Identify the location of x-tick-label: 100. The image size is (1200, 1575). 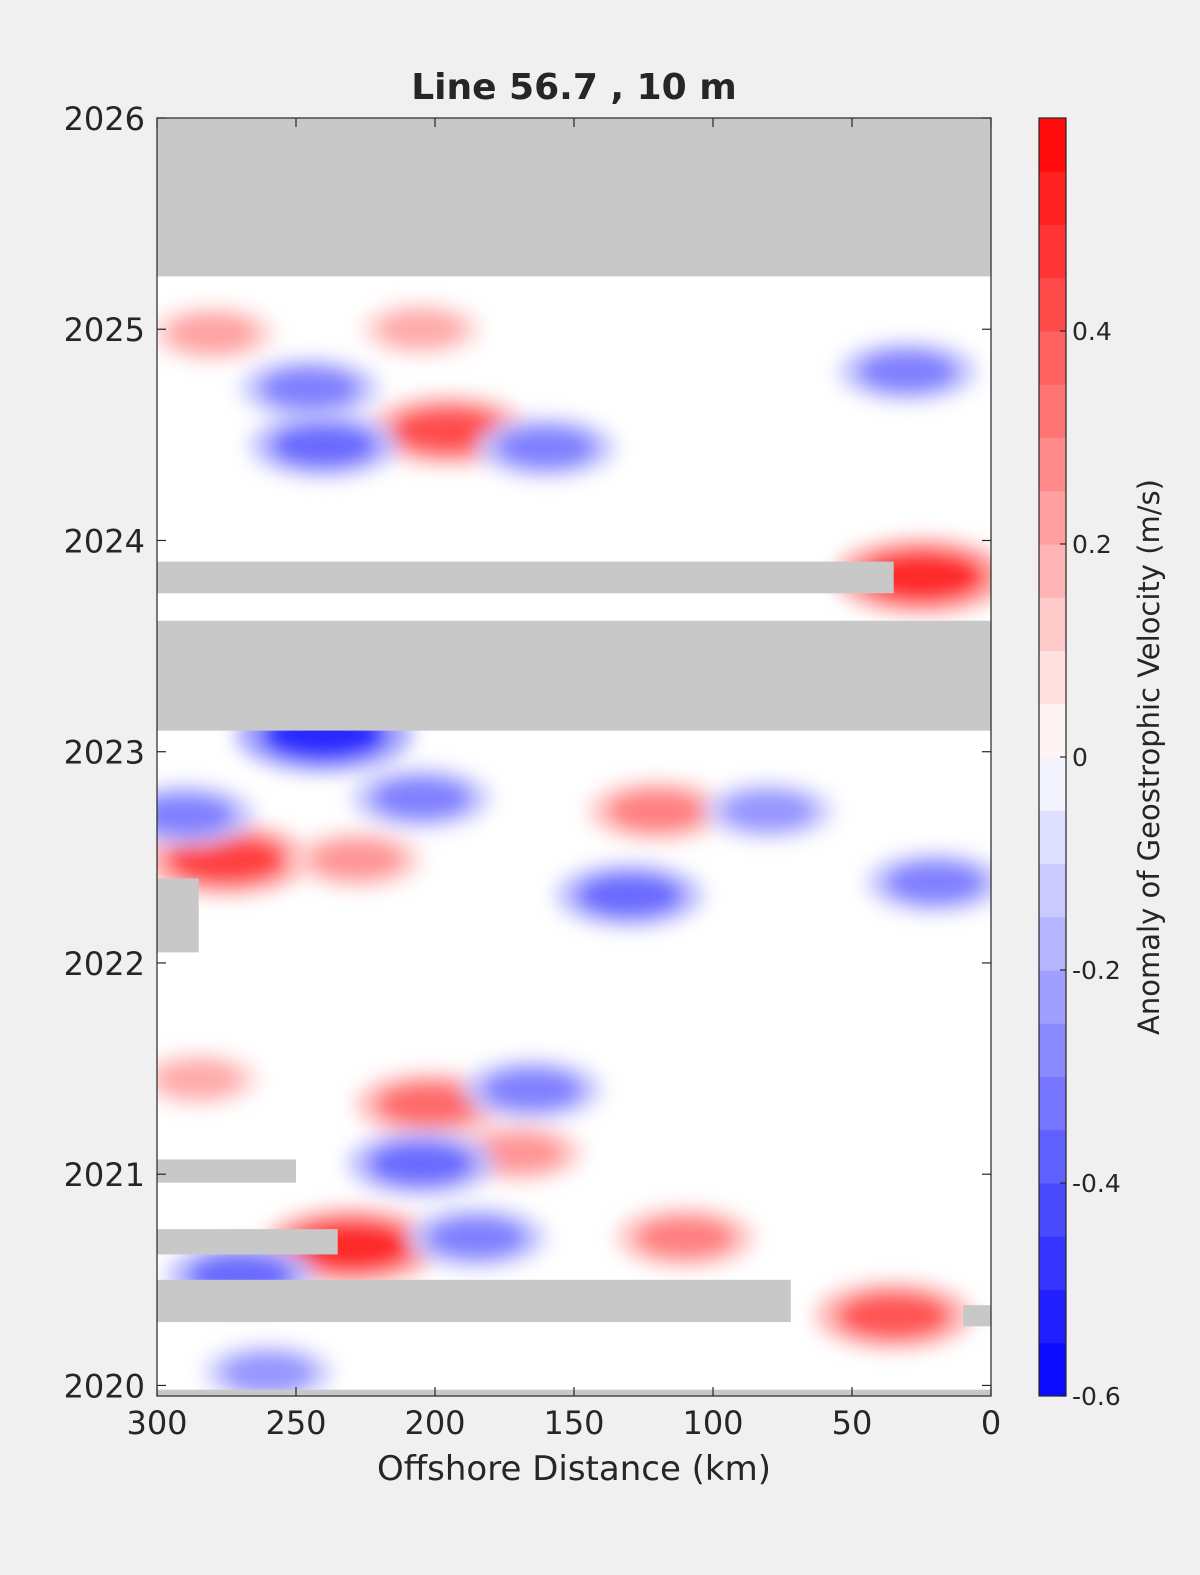
(712, 1423).